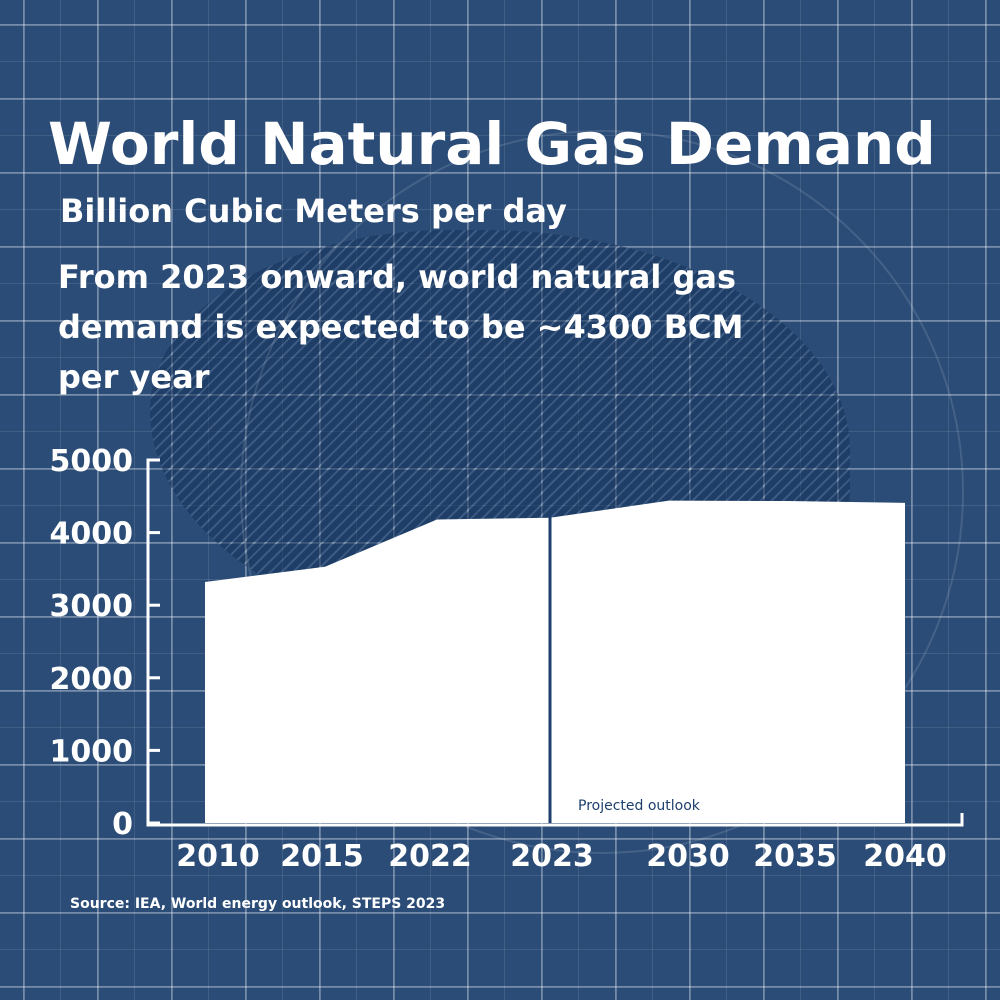 Image resolution: width=1000 pixels, height=1000 pixels. I want to click on projected-outlook-label: Projected outlook, so click(639, 806).